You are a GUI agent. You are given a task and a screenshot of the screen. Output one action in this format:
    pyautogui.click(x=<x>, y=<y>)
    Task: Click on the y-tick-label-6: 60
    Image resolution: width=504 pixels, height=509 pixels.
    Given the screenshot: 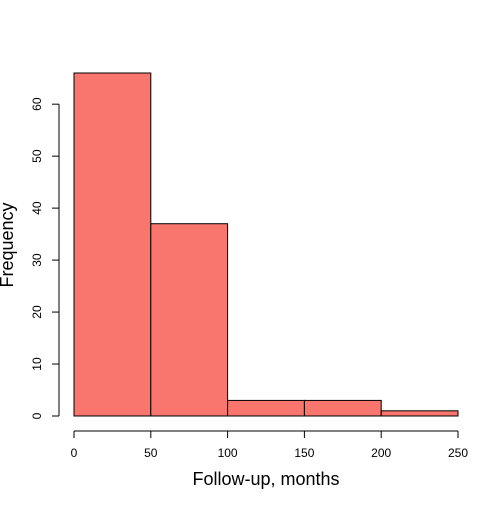 What is the action you would take?
    pyautogui.click(x=37, y=104)
    